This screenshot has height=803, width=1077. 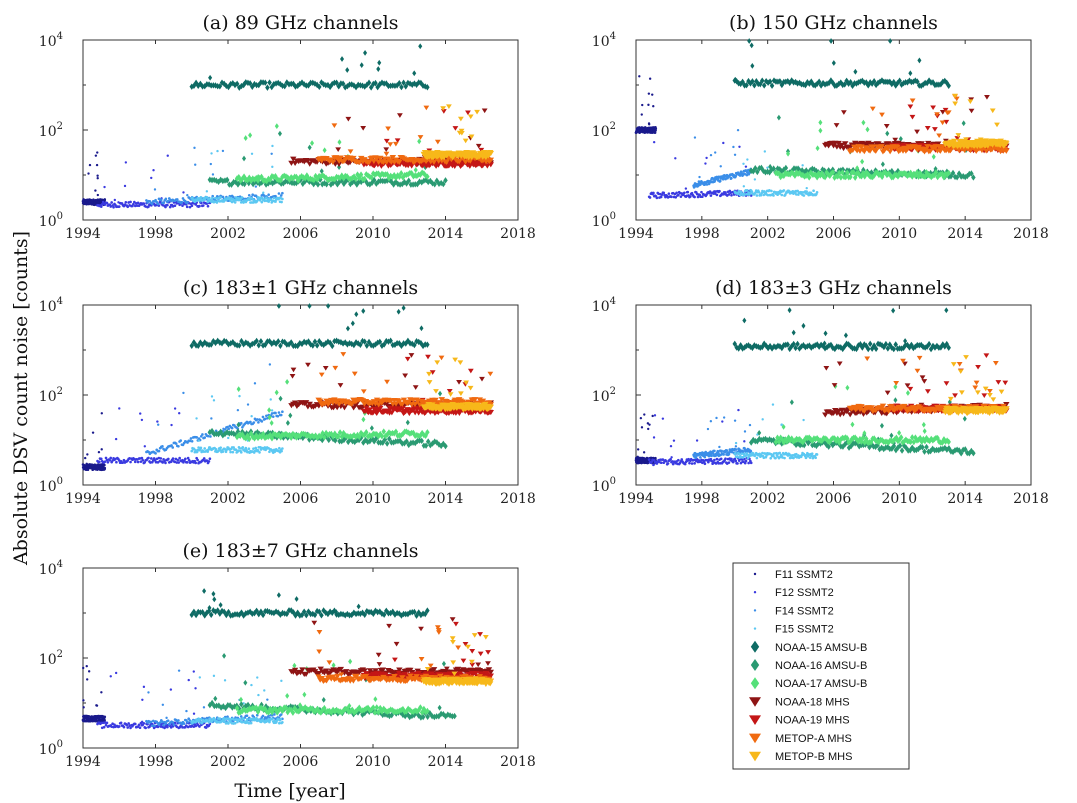 I want to click on series-f11-ssmt2, so click(x=94, y=442).